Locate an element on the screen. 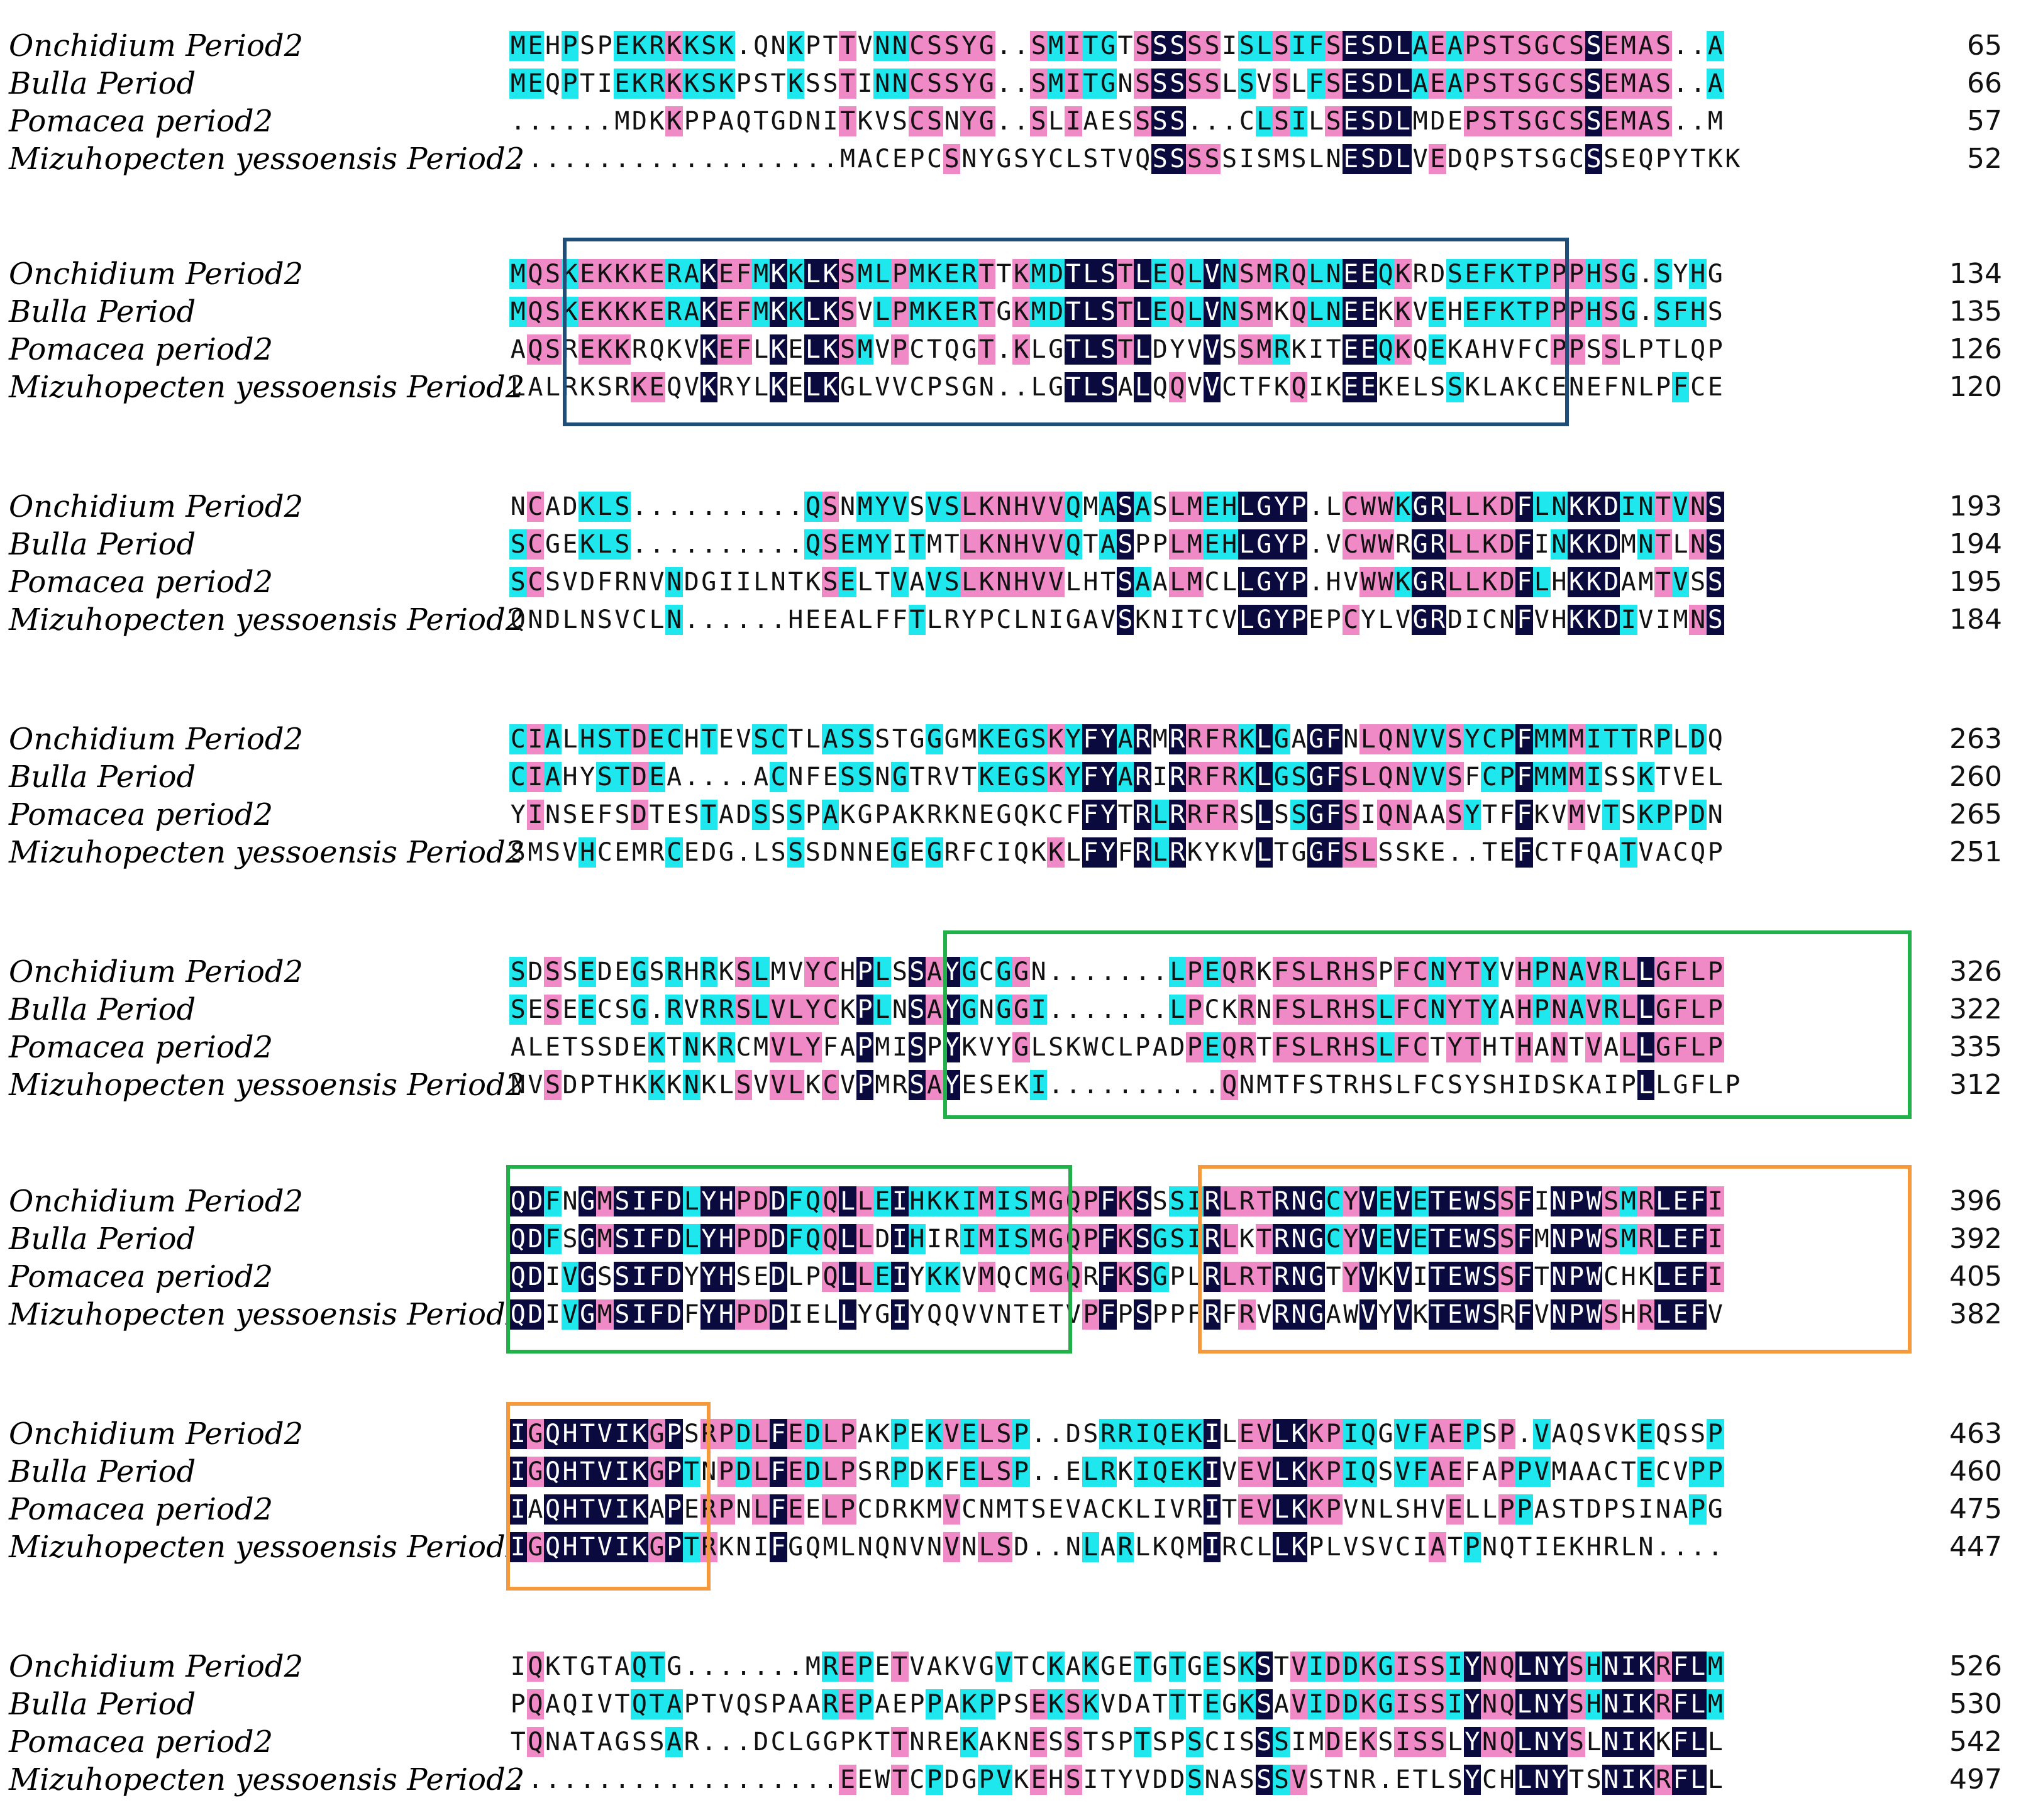 The width and height of the screenshot is (2021, 1820). residue: R is located at coordinates (1212, 1201).